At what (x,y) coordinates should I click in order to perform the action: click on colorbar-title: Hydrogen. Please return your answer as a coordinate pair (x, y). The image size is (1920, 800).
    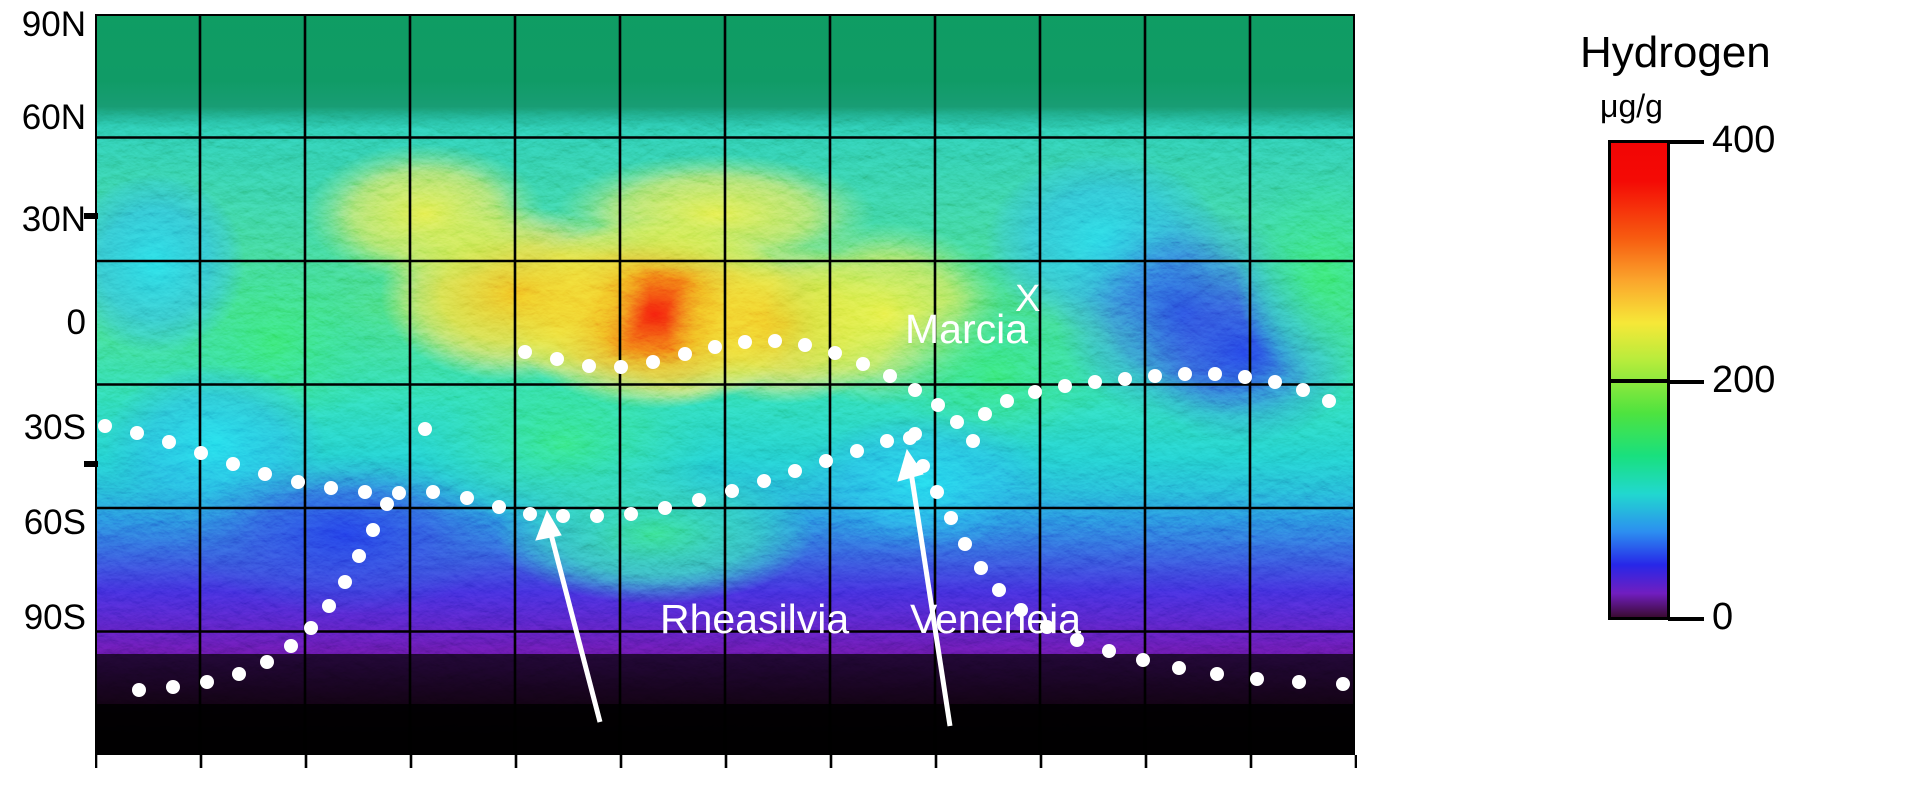
    Looking at the image, I should click on (1675, 52).